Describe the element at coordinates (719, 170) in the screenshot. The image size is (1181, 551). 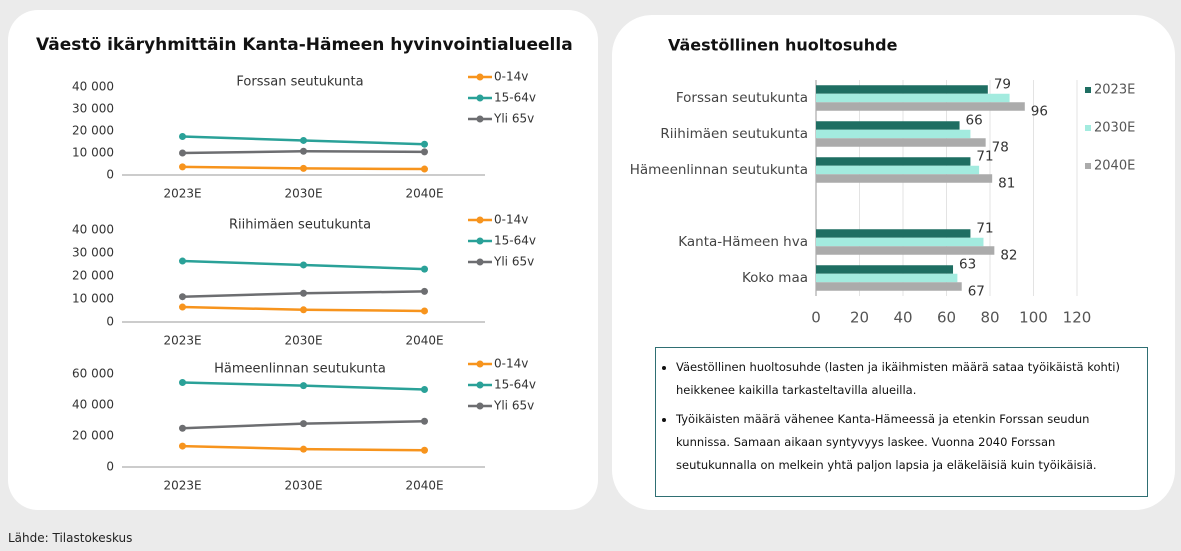
I see `y-tick-label: Hämeenlinnan seutukunta` at that location.